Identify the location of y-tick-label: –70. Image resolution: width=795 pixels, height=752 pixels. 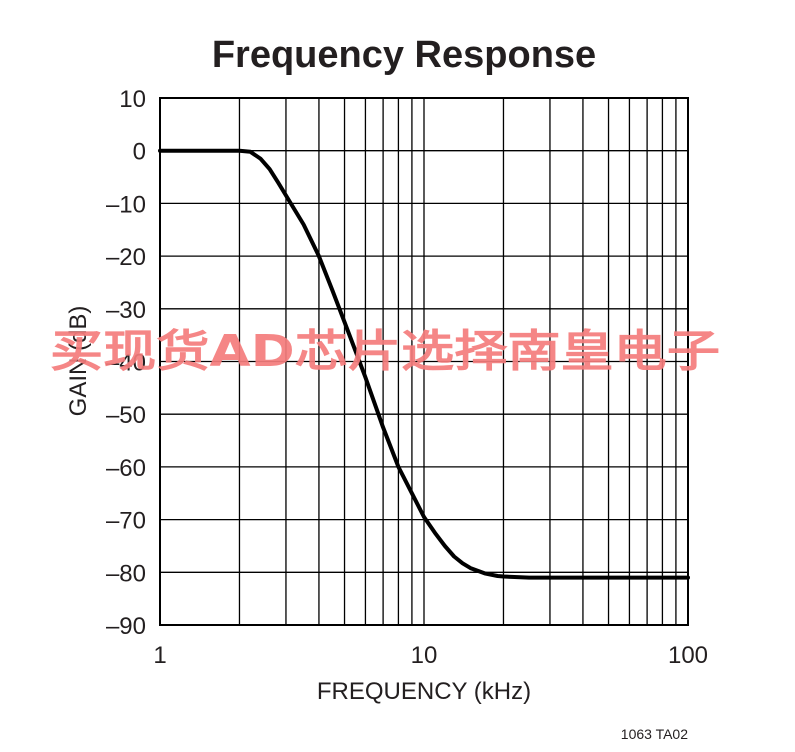
(126, 521).